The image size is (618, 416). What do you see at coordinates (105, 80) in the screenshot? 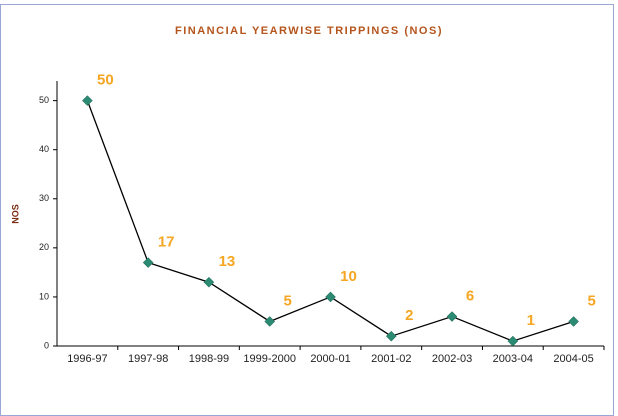
I see `data-label: 50` at bounding box center [105, 80].